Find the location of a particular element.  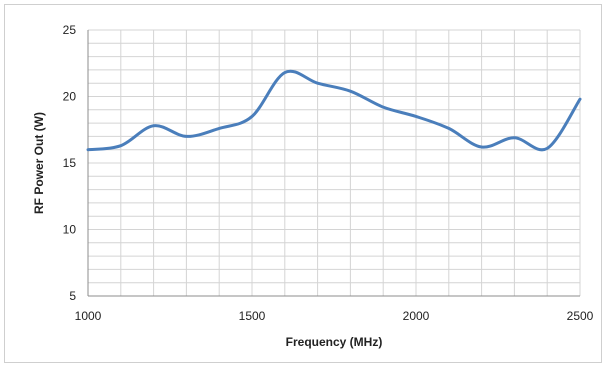

x-axis-title: Frequency (MHz) is located at coordinates (334, 342).